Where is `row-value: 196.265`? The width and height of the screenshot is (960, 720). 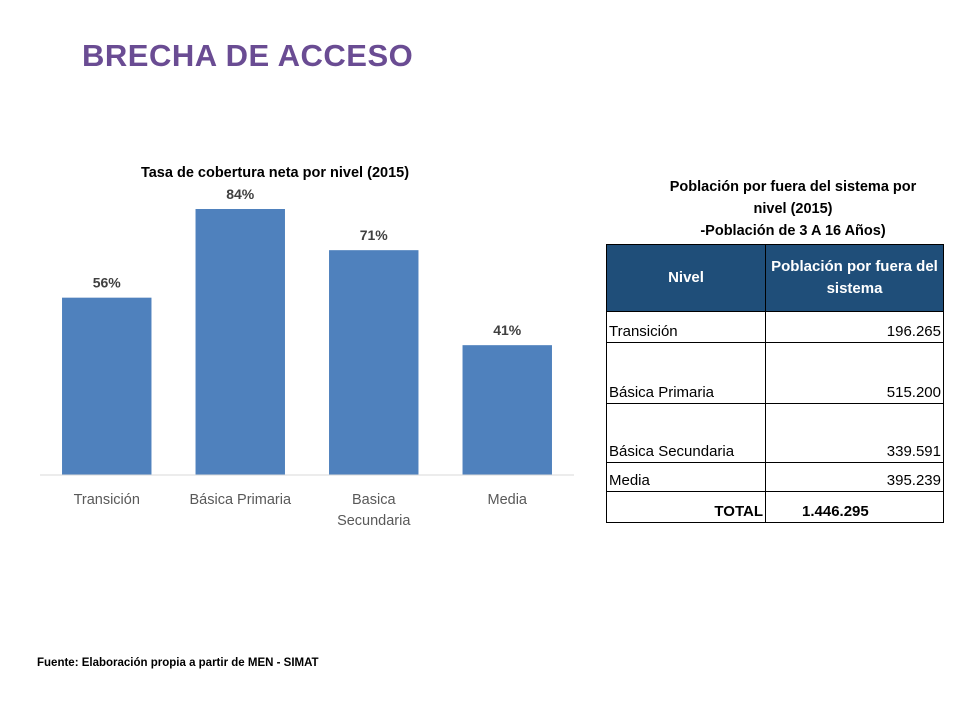 row-value: 196.265 is located at coordinates (854, 327).